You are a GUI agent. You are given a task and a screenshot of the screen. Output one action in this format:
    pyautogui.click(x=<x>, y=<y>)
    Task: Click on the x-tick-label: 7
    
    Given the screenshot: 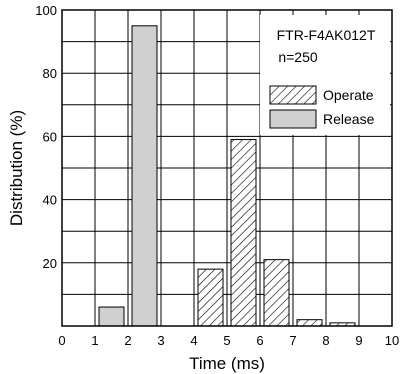 What is the action you would take?
    pyautogui.click(x=292, y=340)
    